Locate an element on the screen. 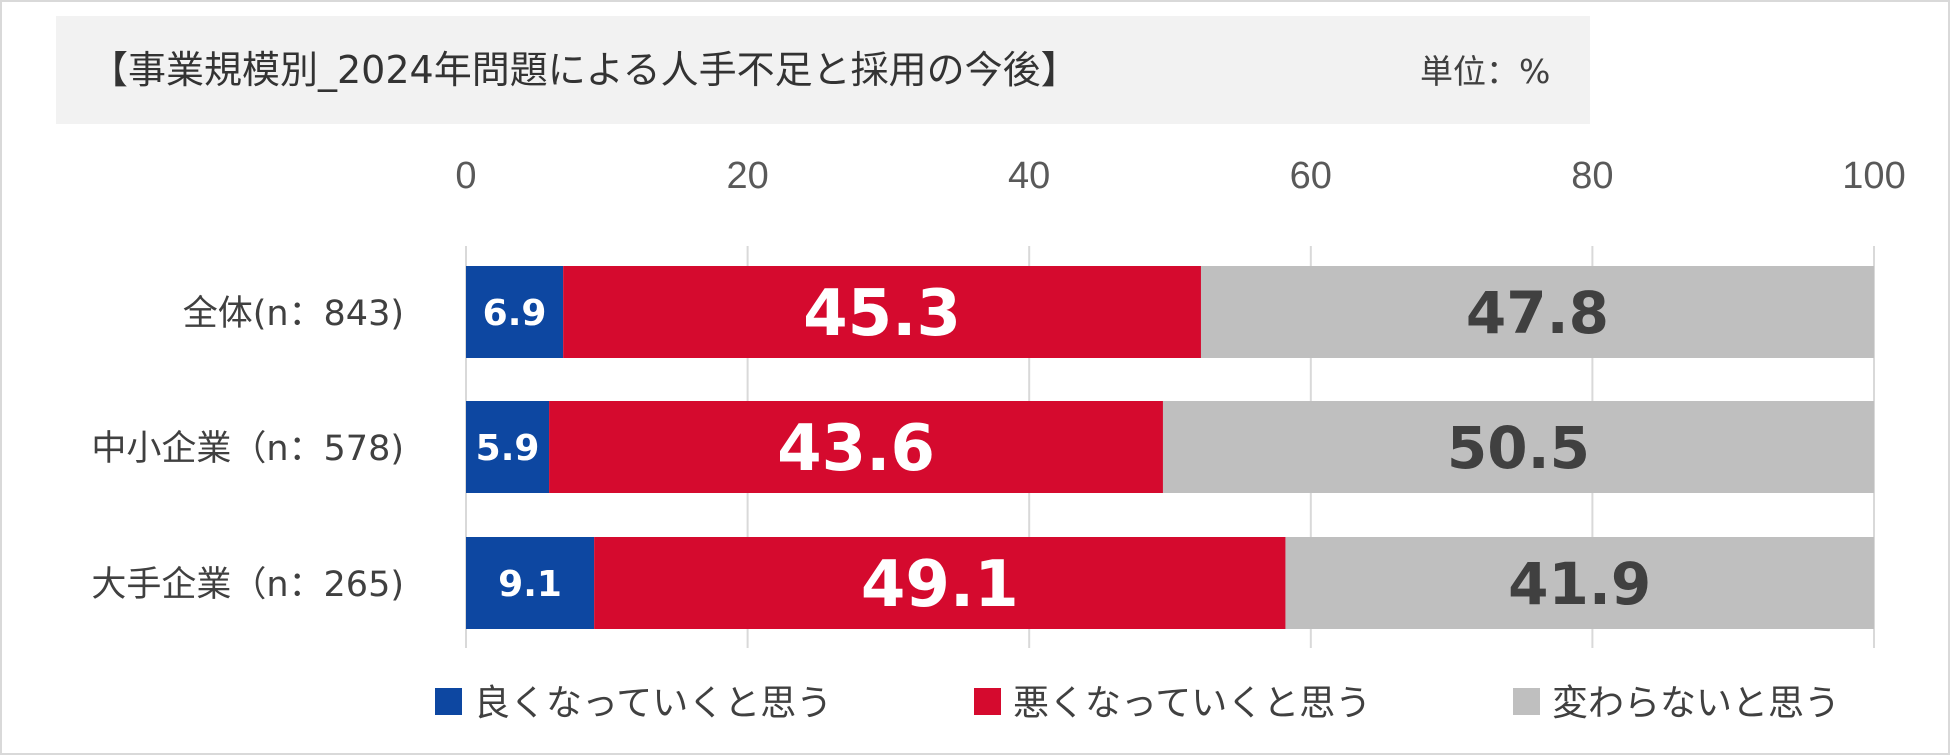  data-label: 49.1 is located at coordinates (940, 585).